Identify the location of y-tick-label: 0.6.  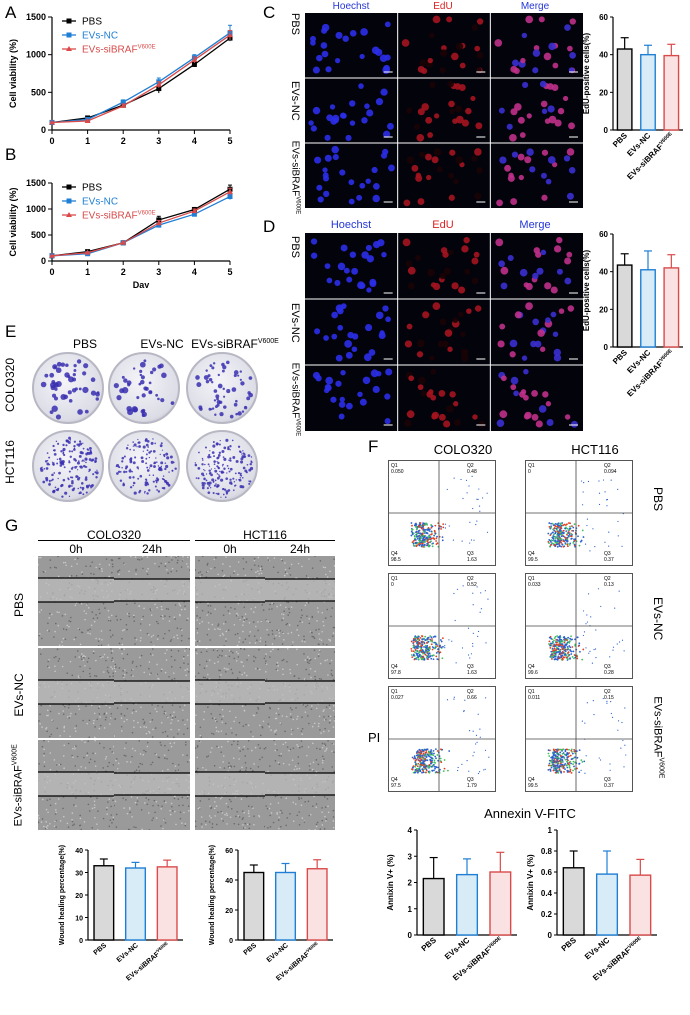
(547, 872).